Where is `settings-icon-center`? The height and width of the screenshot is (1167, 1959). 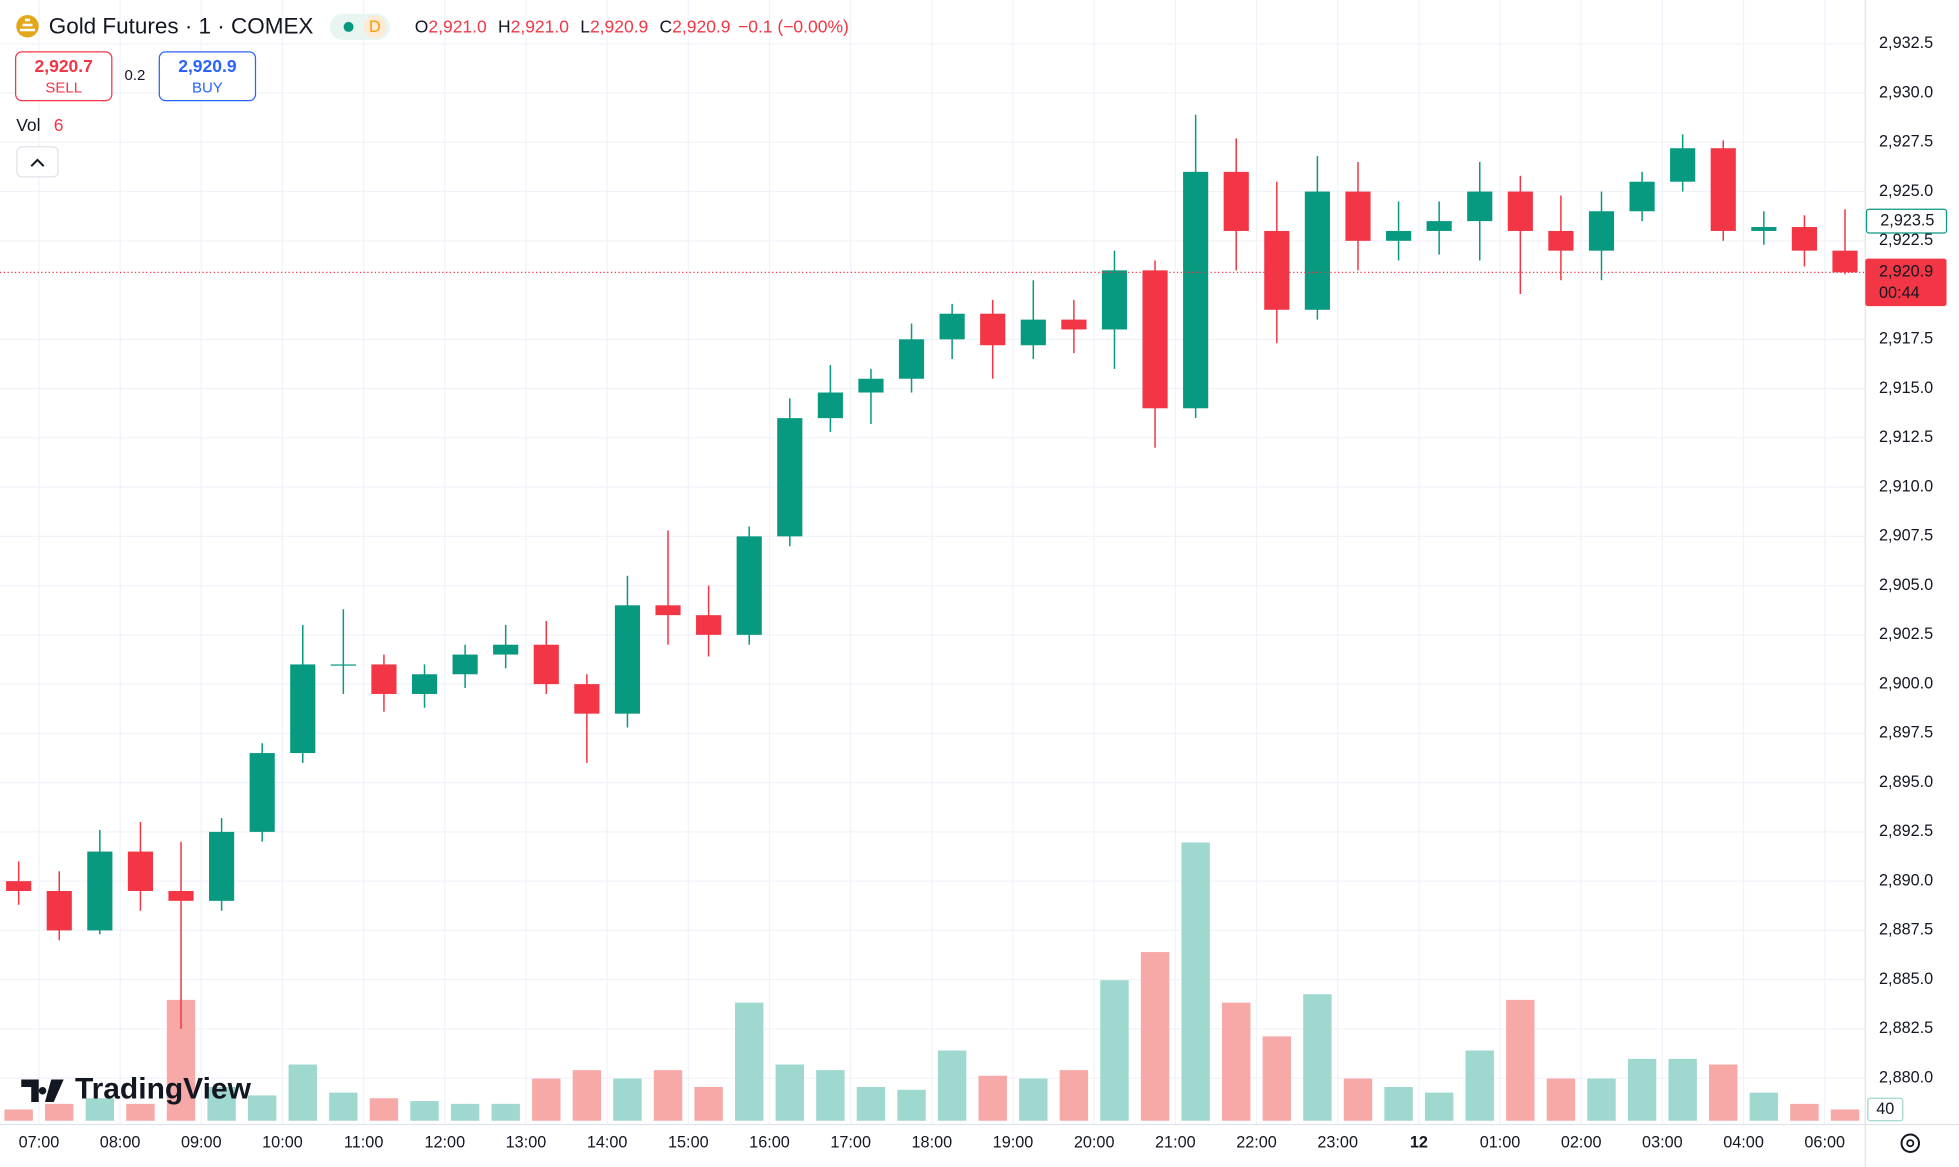 settings-icon-center is located at coordinates (1910, 1143).